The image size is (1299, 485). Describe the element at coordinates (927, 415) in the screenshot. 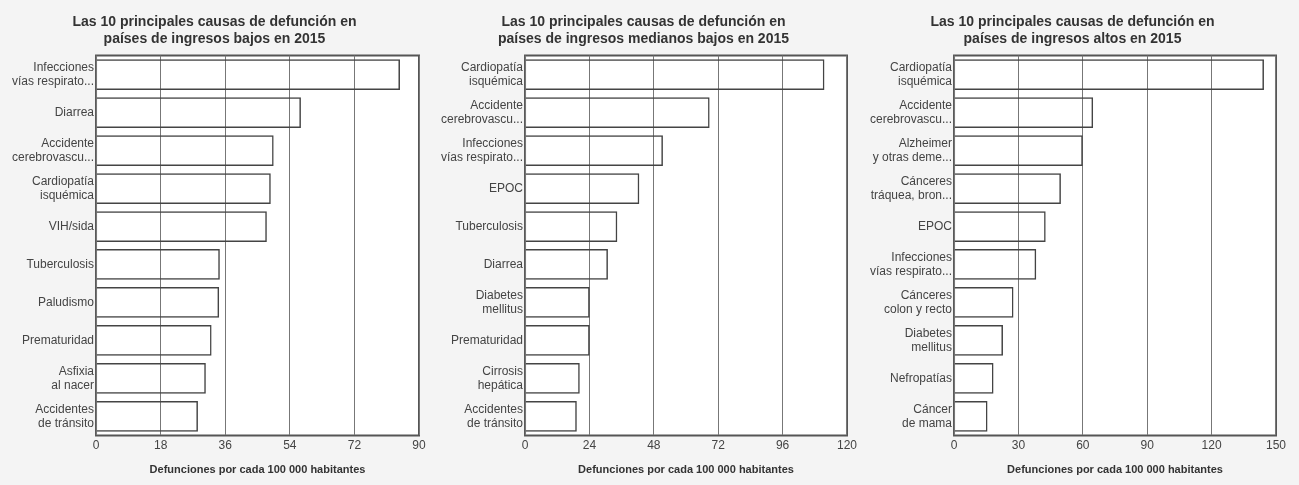

I see `y-tick-label: Cáncer de mama` at that location.